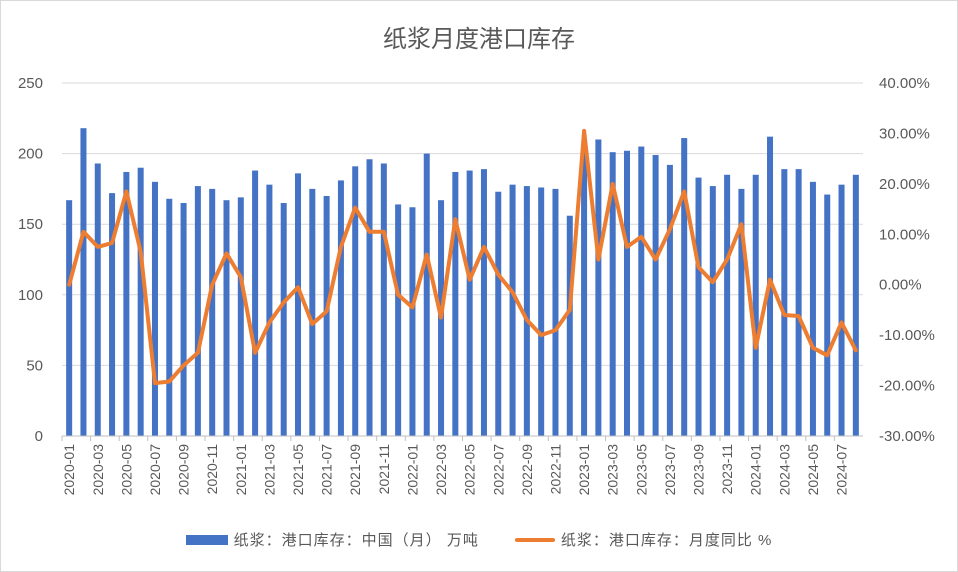 Image resolution: width=958 pixels, height=572 pixels. What do you see at coordinates (206, 539) in the screenshot?
I see `legend-bar-swatch` at bounding box center [206, 539].